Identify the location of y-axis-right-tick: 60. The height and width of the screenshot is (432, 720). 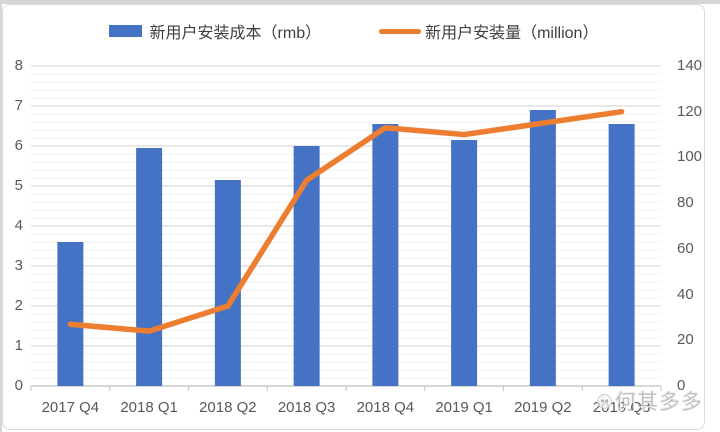
(685, 248).